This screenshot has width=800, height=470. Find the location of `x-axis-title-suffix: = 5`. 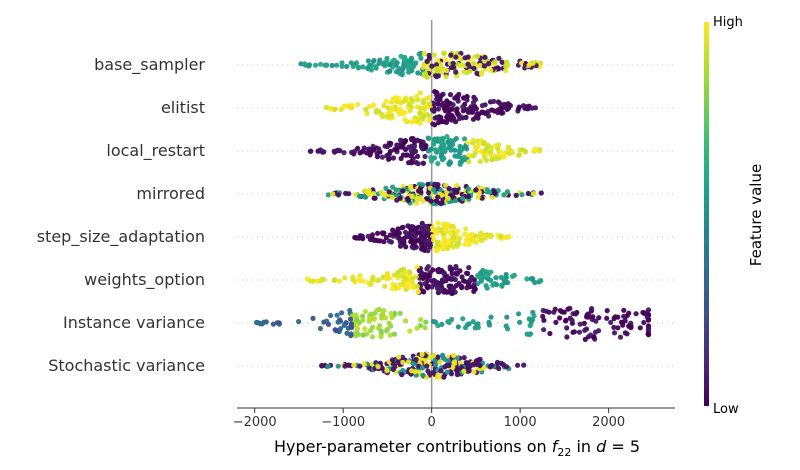

x-axis-title-suffix: = 5 is located at coordinates (623, 446).